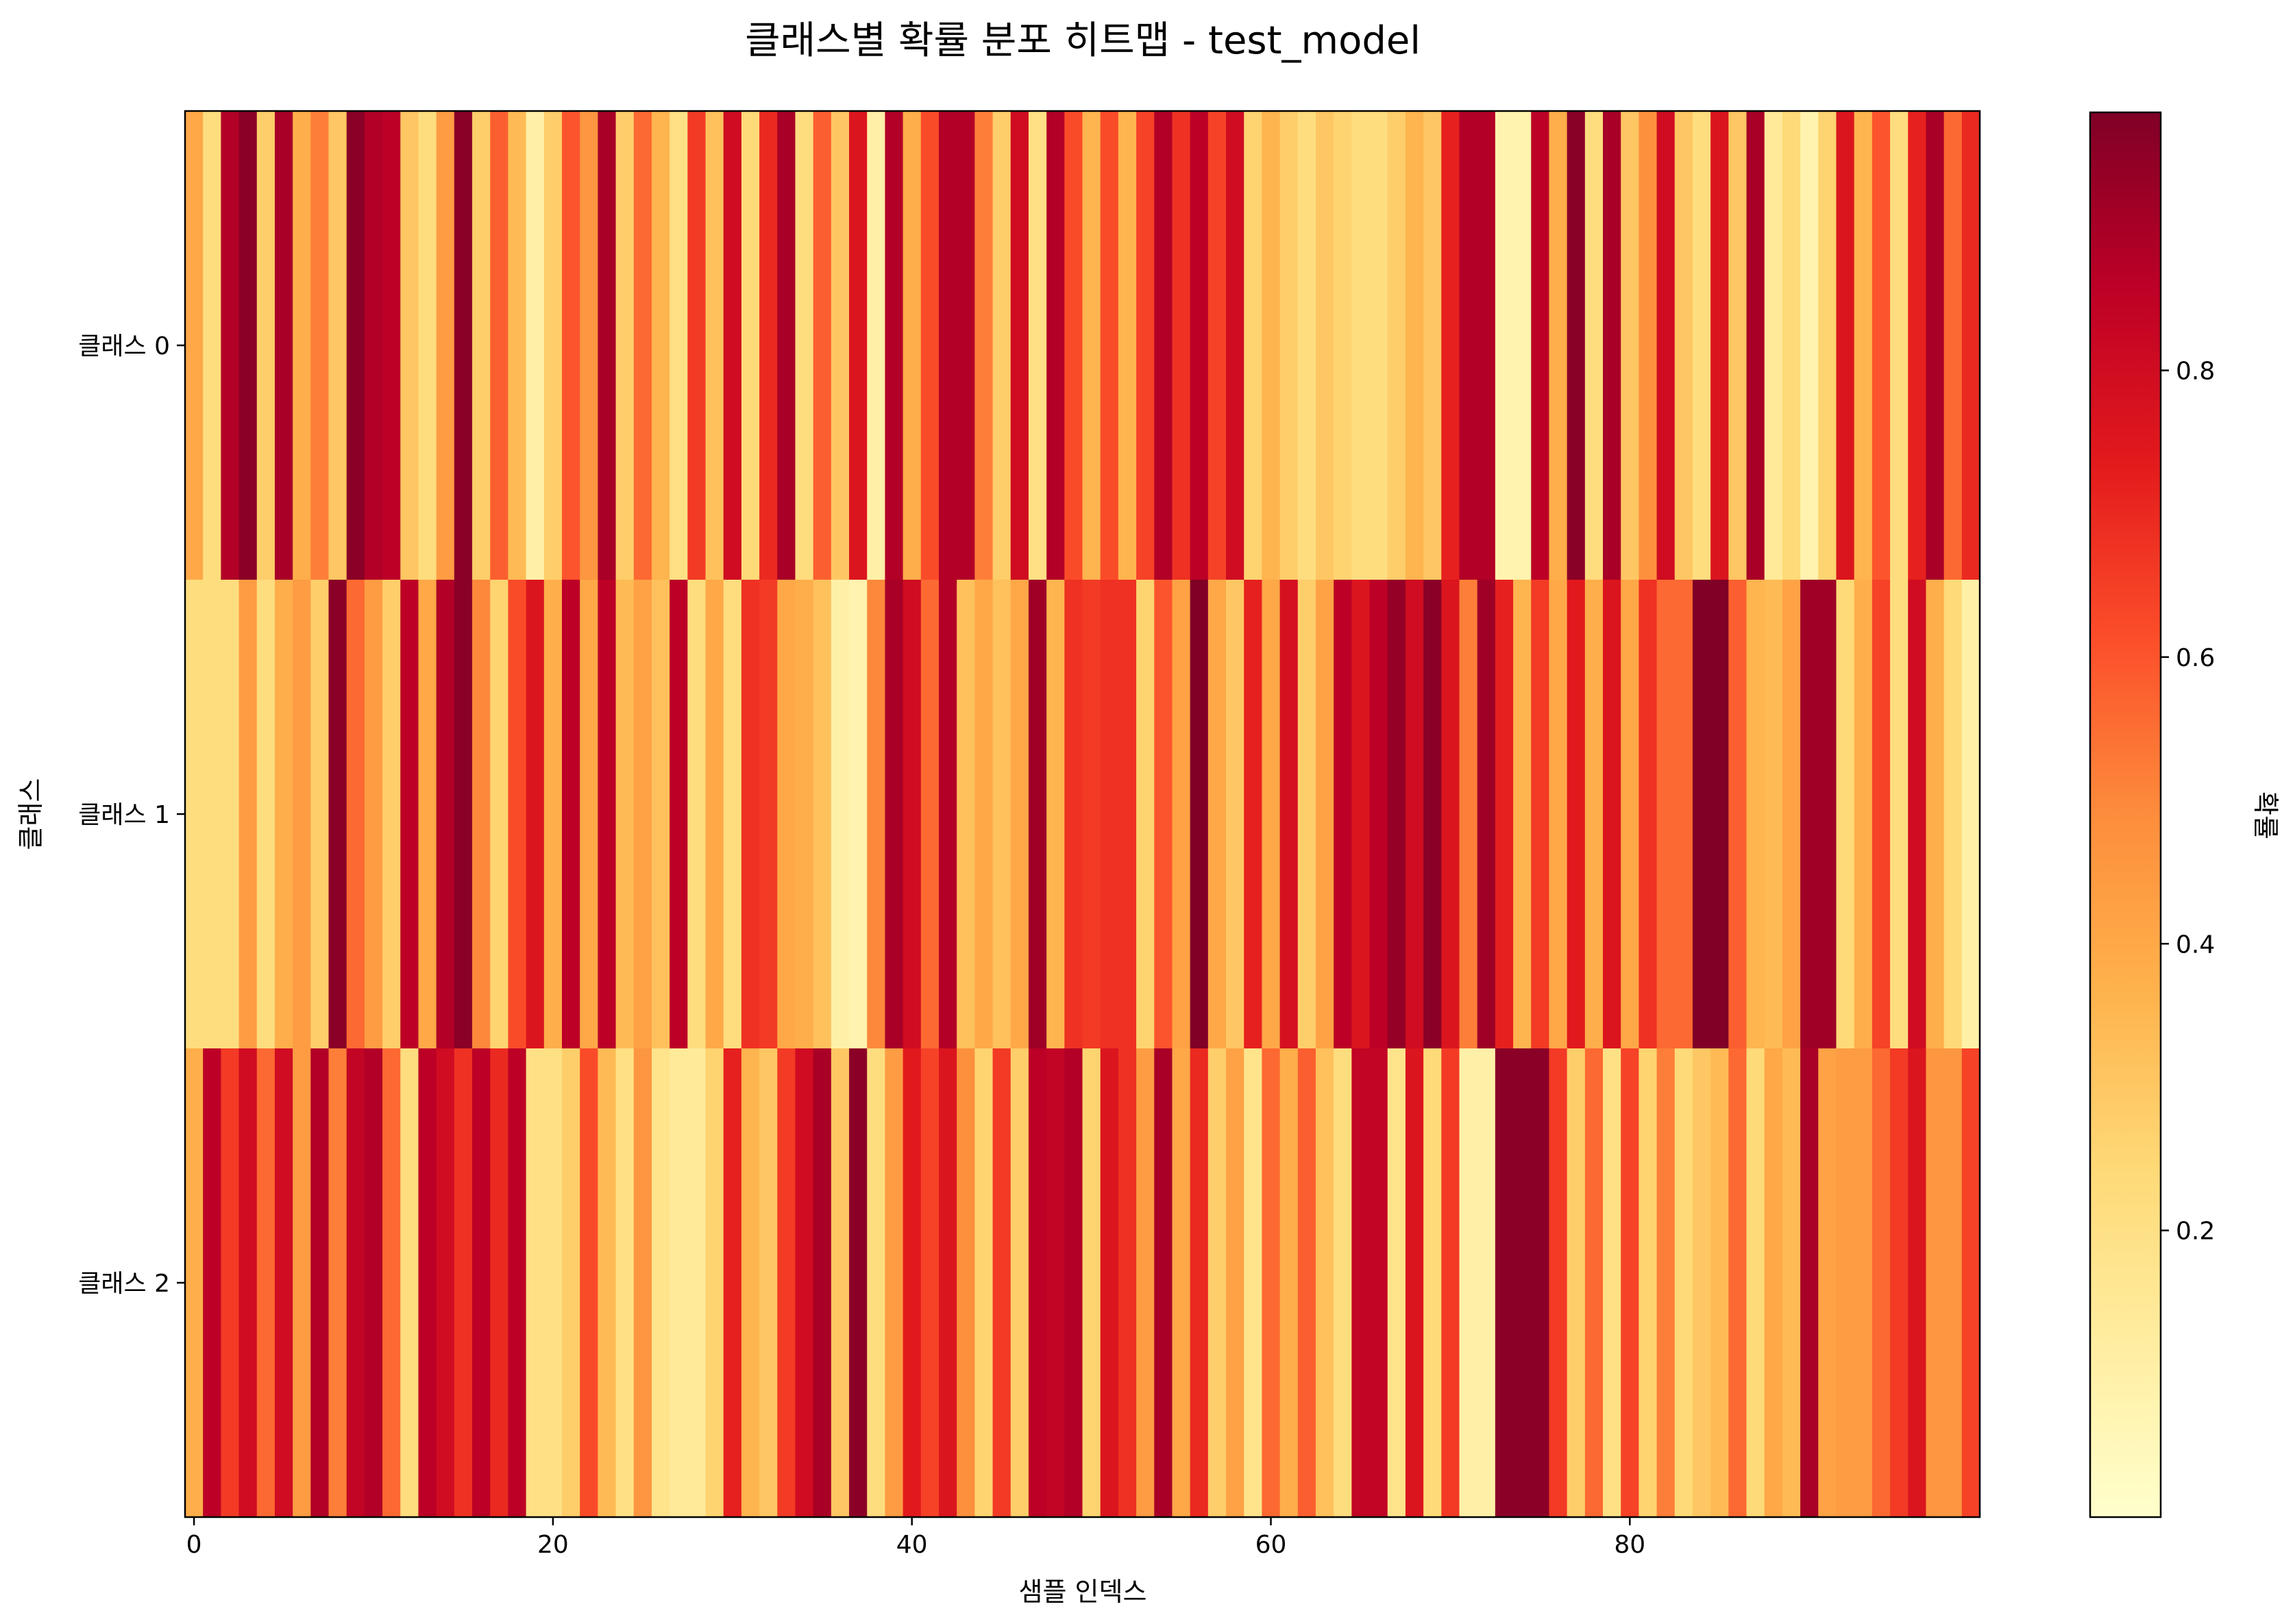 The width and height of the screenshot is (2282, 1624). Describe the element at coordinates (194, 1545) in the screenshot. I see `x-tick-label: 0` at that location.